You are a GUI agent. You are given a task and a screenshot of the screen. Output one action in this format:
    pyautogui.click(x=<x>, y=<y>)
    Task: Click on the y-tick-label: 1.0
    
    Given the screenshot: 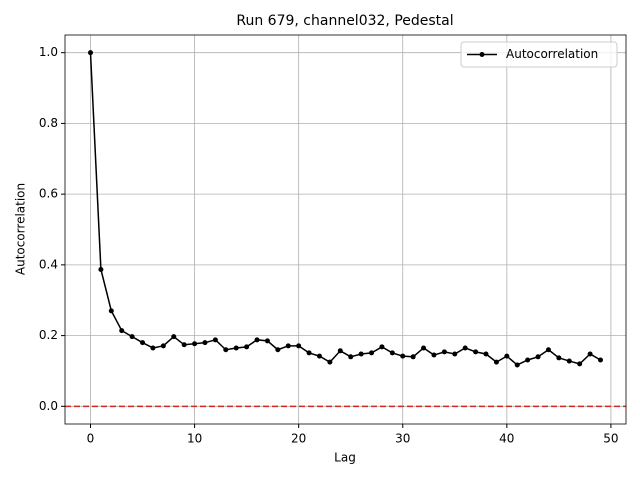 What is the action you would take?
    pyautogui.click(x=48, y=52)
    